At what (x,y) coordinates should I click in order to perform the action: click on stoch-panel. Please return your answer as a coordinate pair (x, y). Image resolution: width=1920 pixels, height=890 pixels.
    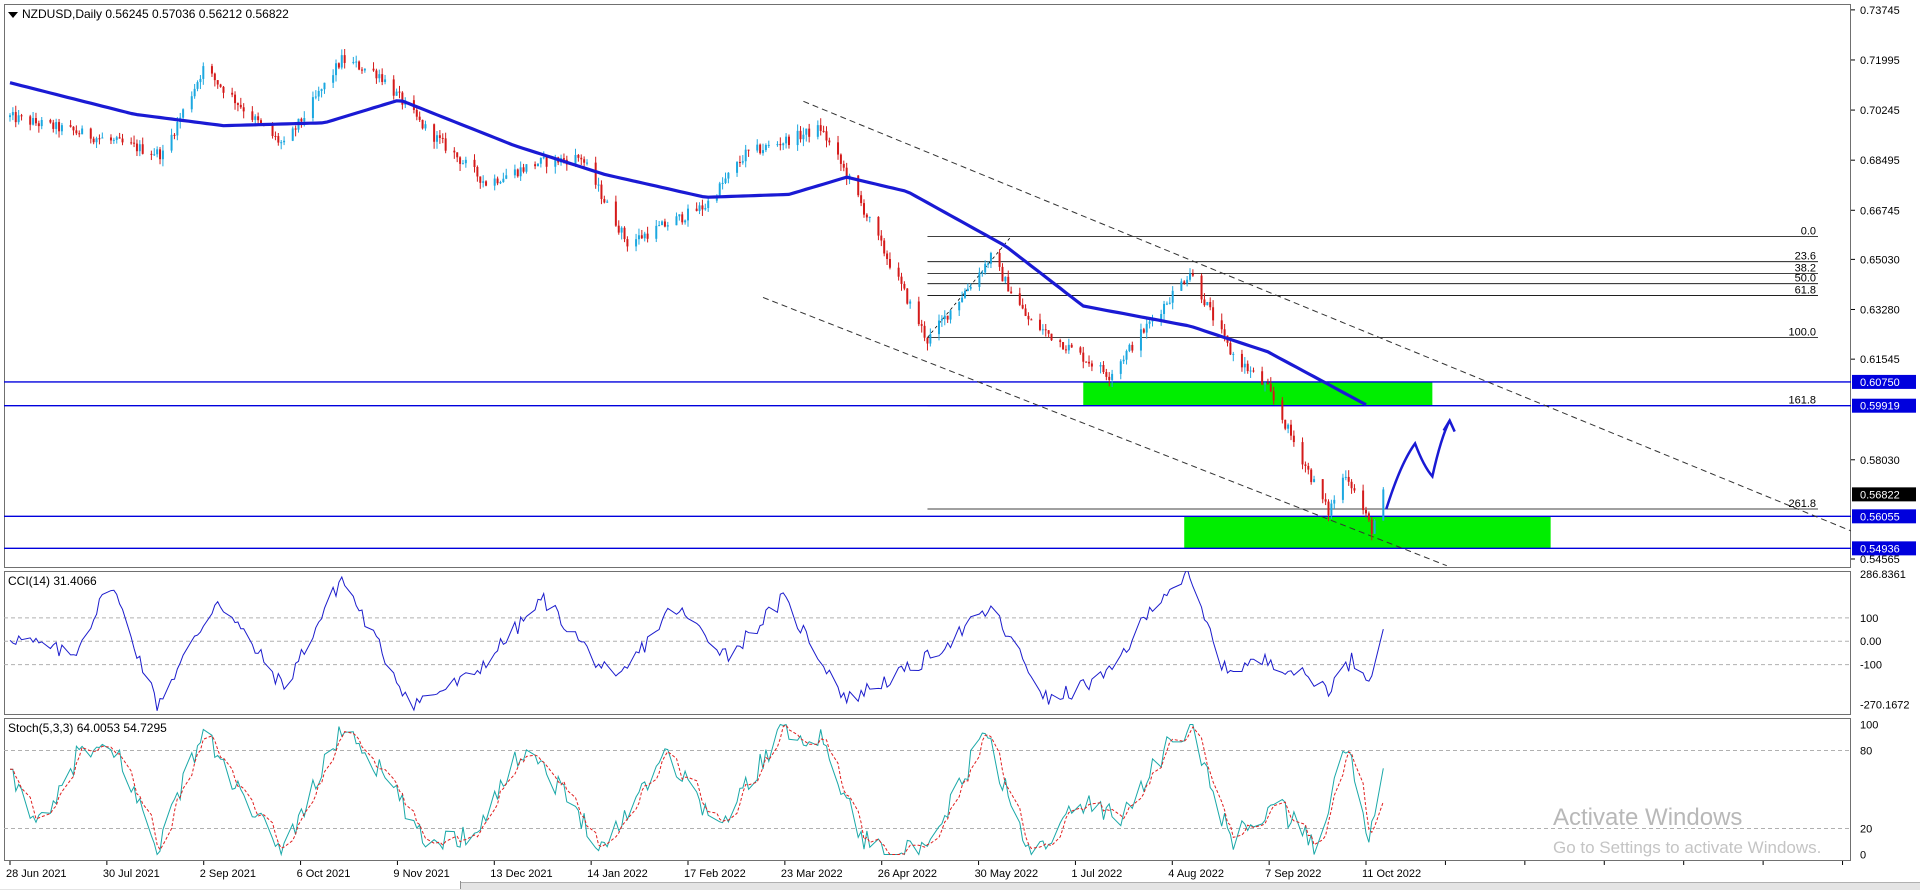
    Looking at the image, I should click on (927, 790).